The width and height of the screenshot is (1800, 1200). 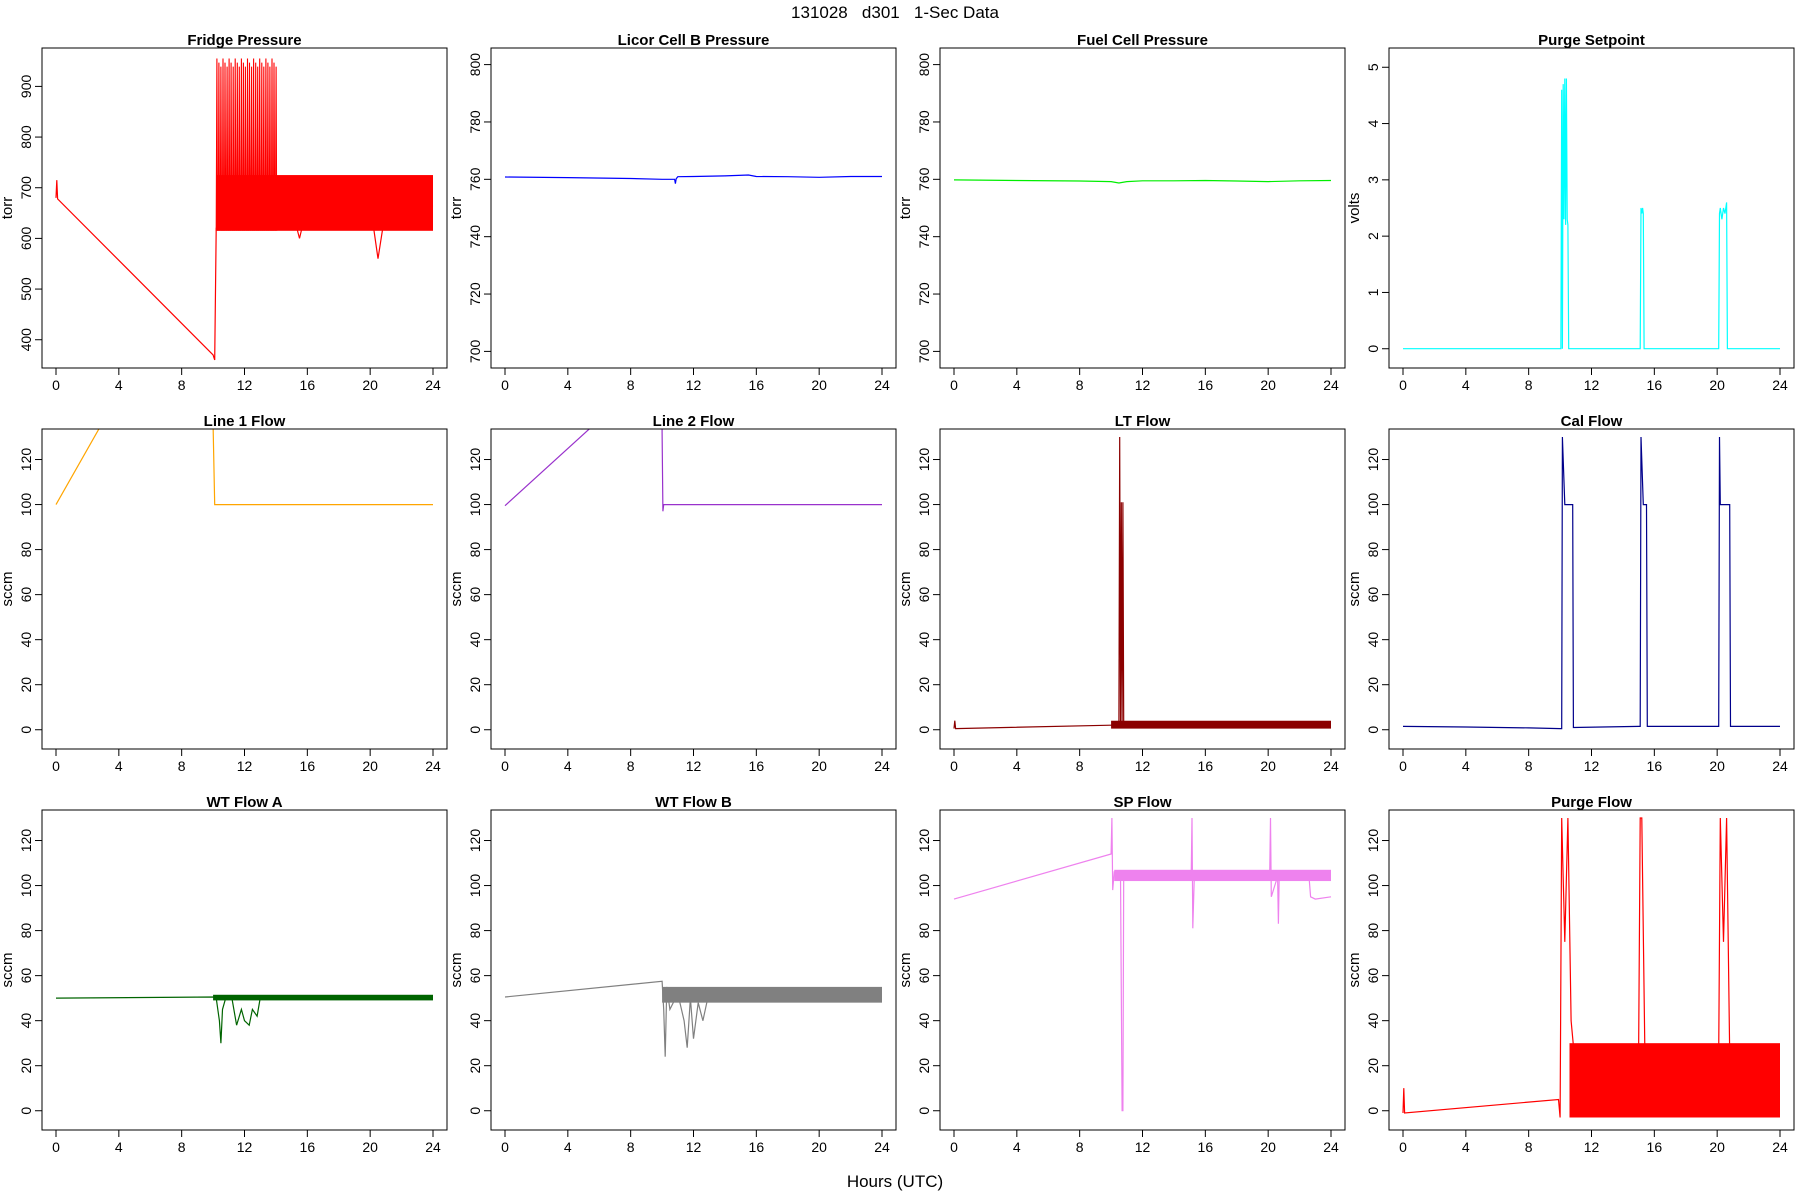 What do you see at coordinates (1591, 40) in the screenshot?
I see `chart-title: Purge Setpoint` at bounding box center [1591, 40].